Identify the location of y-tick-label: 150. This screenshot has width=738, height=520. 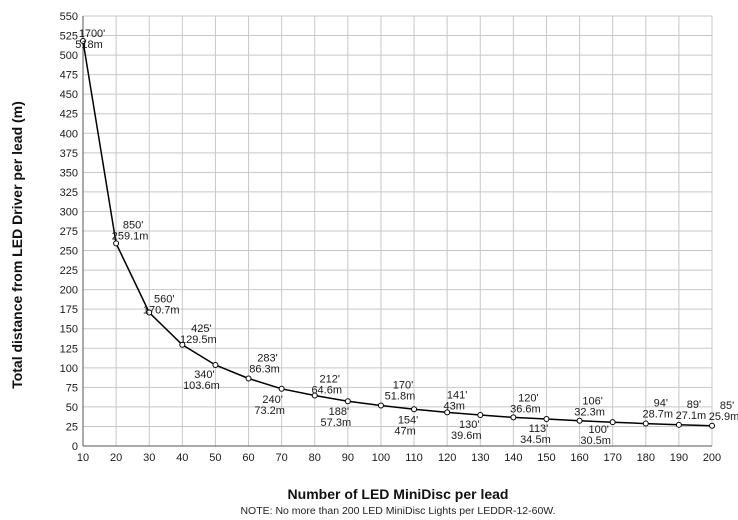
(69, 330).